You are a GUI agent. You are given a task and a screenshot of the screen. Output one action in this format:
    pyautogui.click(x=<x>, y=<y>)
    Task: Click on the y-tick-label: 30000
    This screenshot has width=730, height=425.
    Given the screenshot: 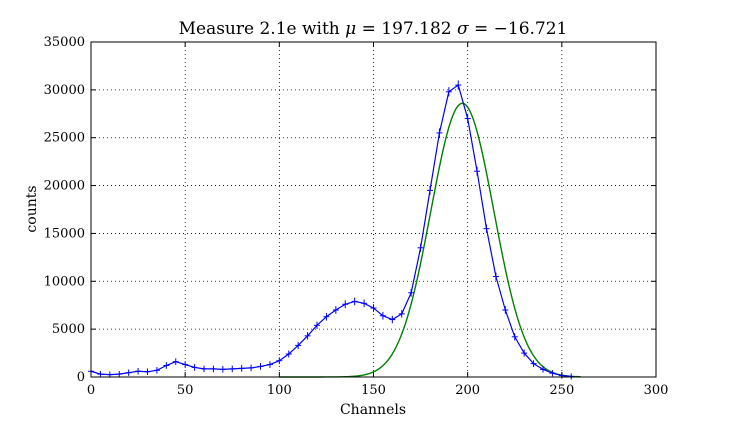 What is the action you would take?
    pyautogui.click(x=64, y=90)
    